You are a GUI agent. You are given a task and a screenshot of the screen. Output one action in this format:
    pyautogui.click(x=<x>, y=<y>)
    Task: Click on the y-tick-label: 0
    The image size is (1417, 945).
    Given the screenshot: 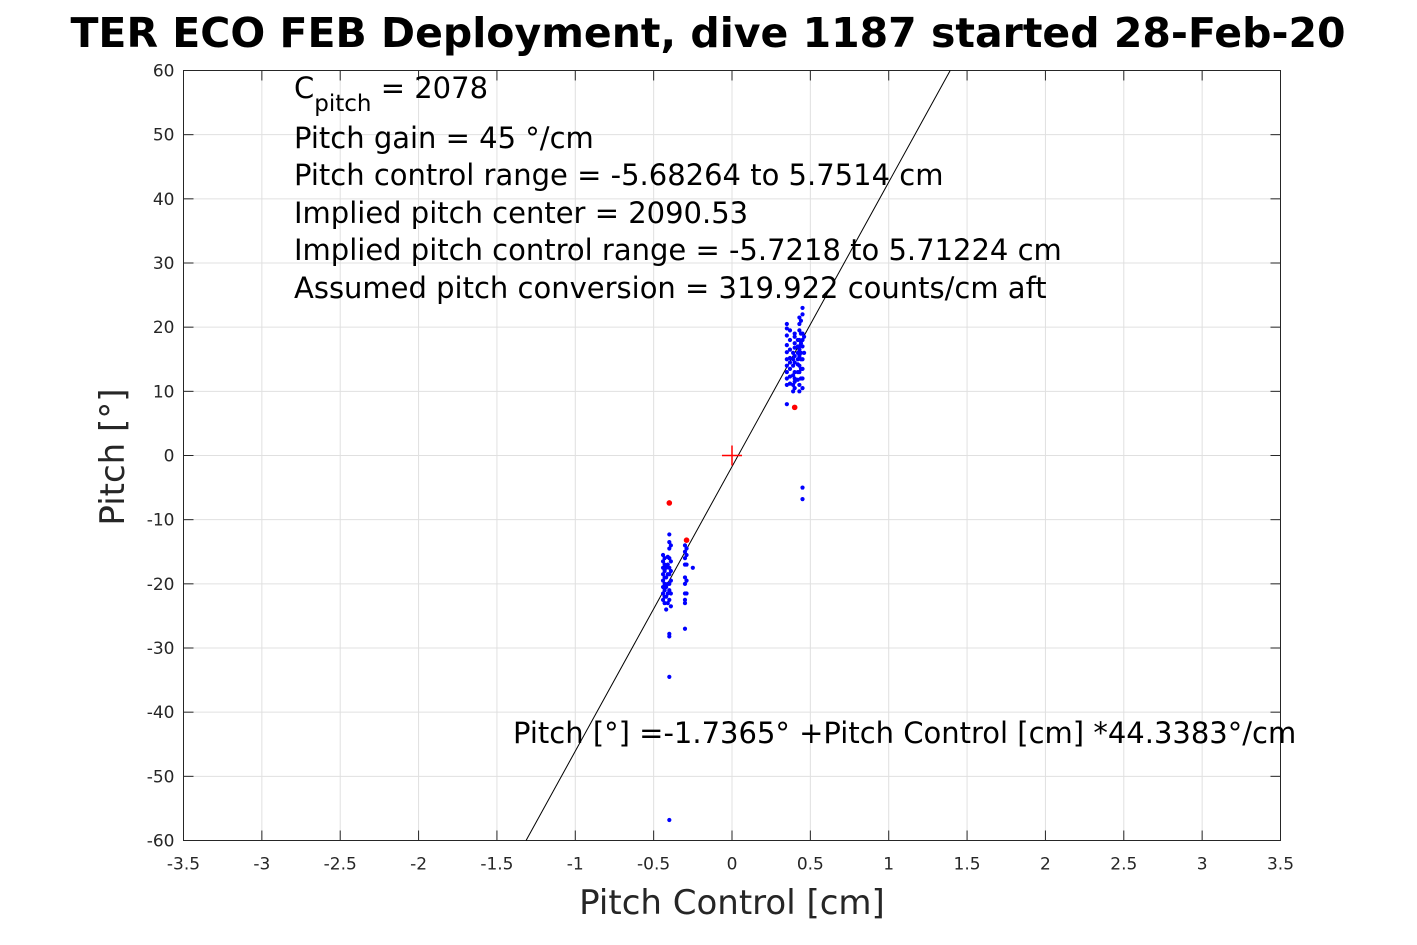 What is the action you would take?
    pyautogui.click(x=169, y=457)
    